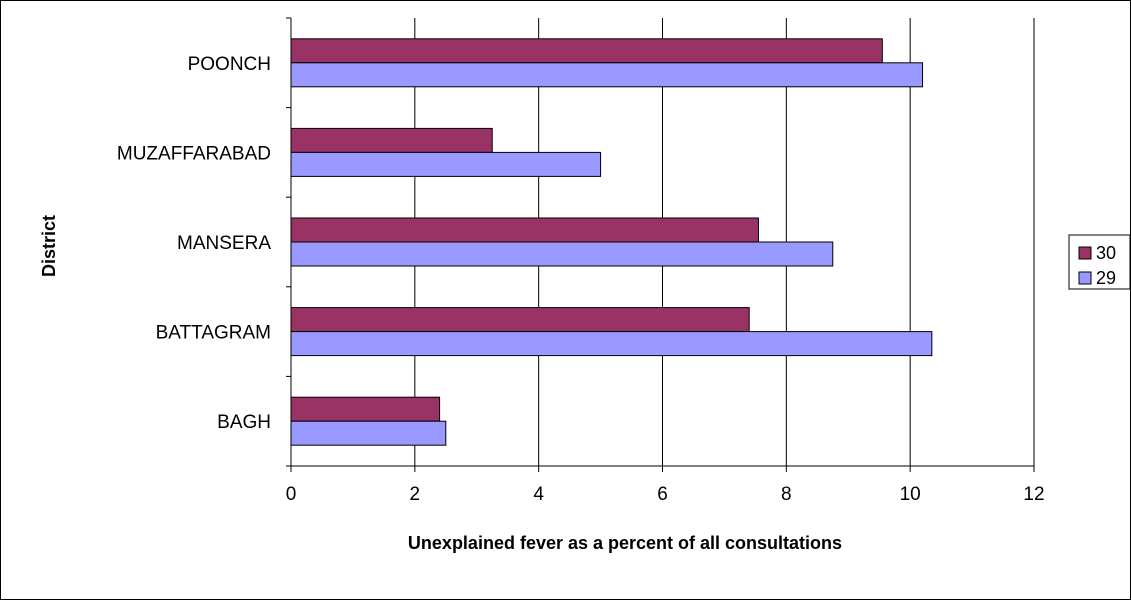 The height and width of the screenshot is (600, 1131). Describe the element at coordinates (1106, 253) in the screenshot. I see `legend-label-30: 30` at that location.